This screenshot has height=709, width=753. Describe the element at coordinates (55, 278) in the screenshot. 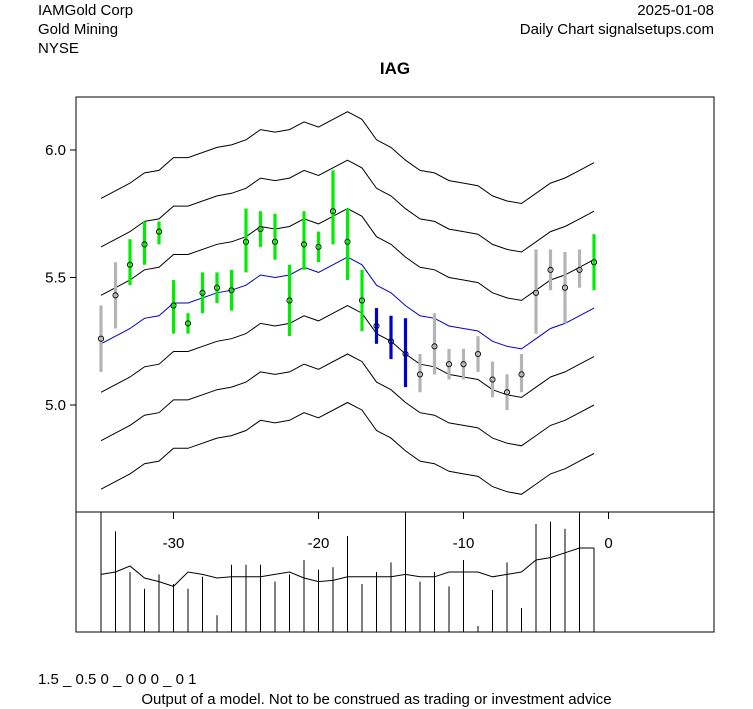

I see `y-tick-label: 5.5` at that location.